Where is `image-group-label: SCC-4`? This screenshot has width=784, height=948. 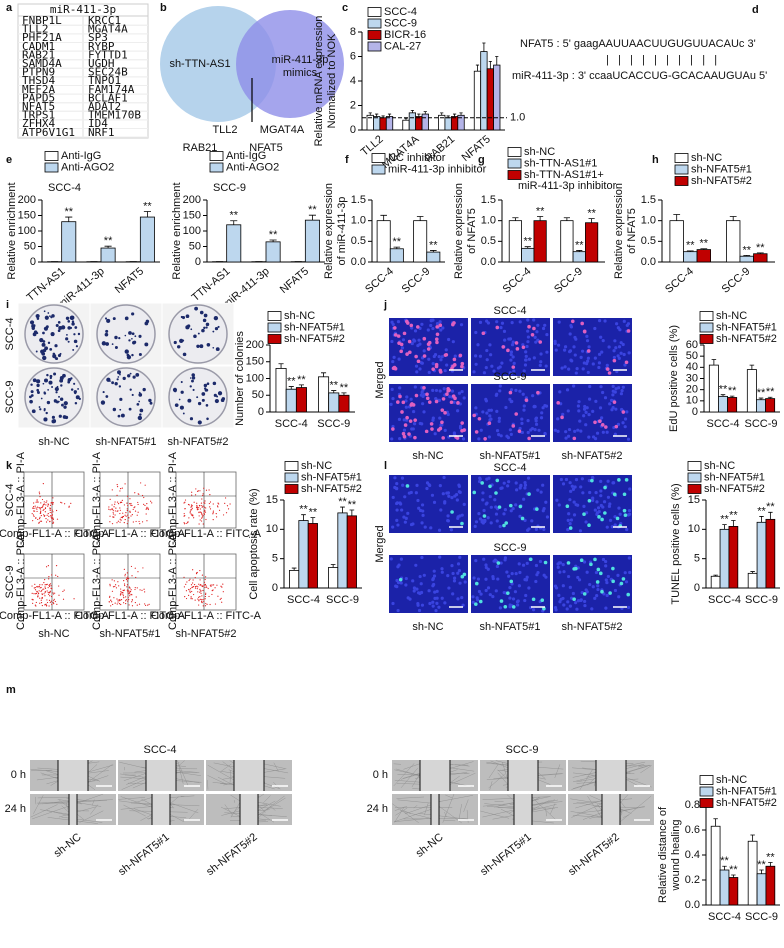 image-group-label: SCC-4 is located at coordinates (159, 750).